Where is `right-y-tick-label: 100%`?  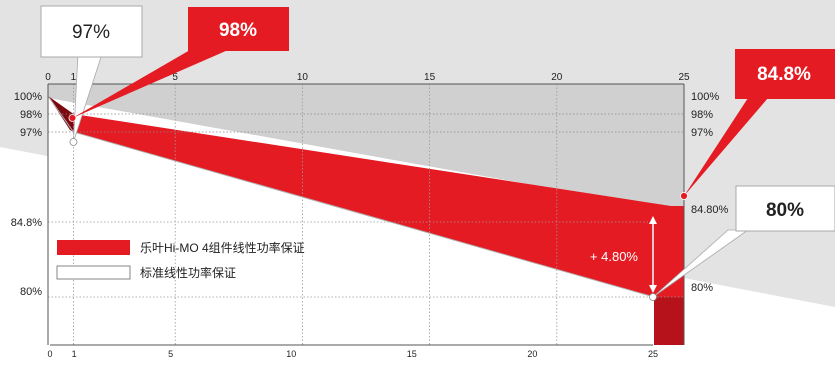 right-y-tick-label: 100% is located at coordinates (705, 97).